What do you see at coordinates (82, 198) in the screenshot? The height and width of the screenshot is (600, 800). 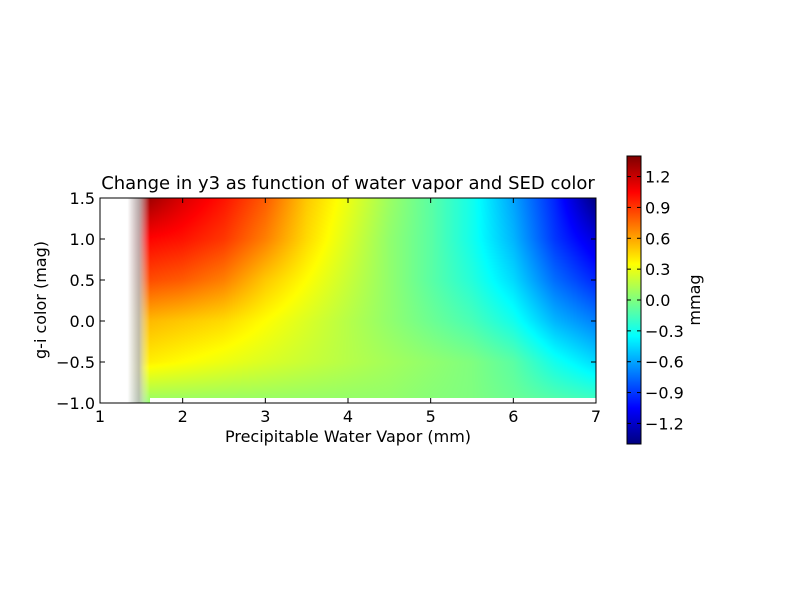 I see `y-tick-label: 1.5` at bounding box center [82, 198].